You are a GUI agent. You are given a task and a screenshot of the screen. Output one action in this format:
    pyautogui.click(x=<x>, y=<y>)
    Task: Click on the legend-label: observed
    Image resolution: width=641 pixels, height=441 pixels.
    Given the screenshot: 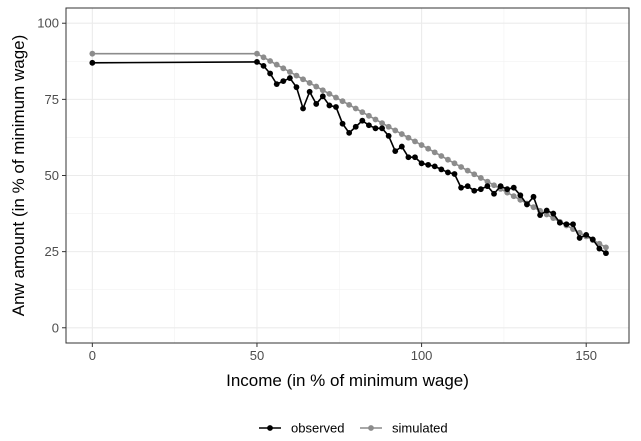 What is the action you would take?
    pyautogui.click(x=317, y=428)
    